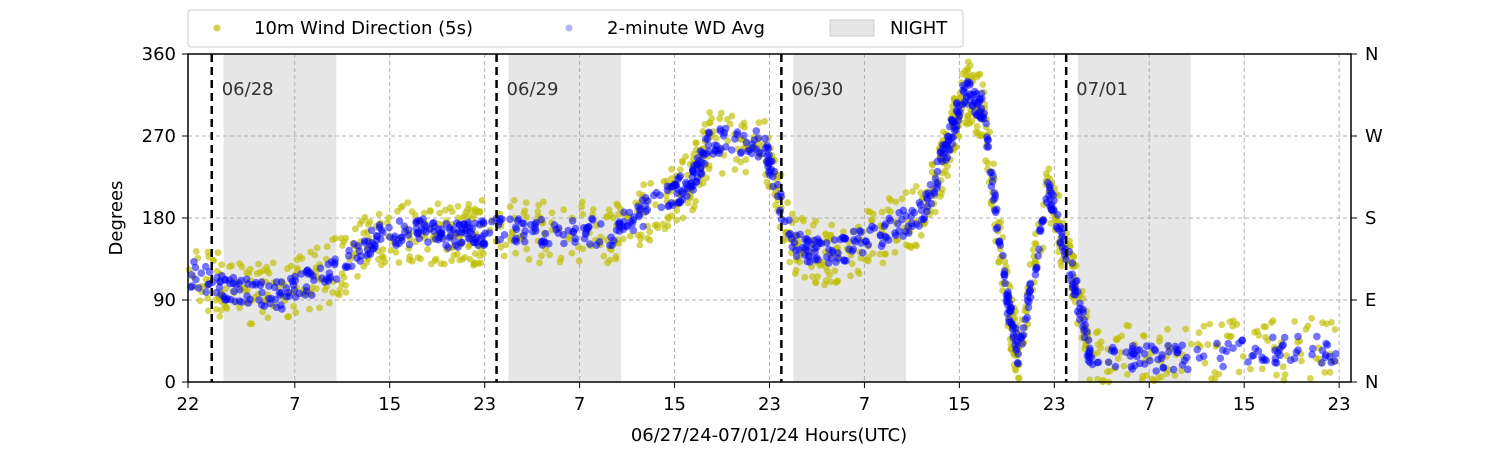  Describe the element at coordinates (1371, 54) in the screenshot. I see `right-tick-label-4: N` at that location.